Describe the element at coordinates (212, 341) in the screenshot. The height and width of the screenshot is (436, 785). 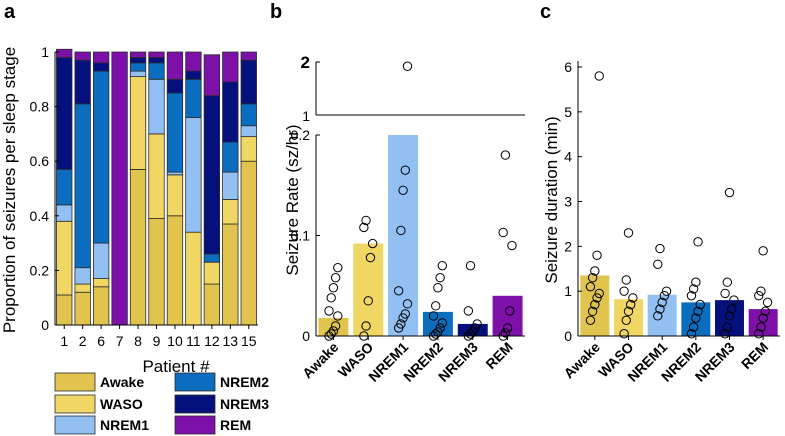
I see `x-tick-label: 12` at that location.